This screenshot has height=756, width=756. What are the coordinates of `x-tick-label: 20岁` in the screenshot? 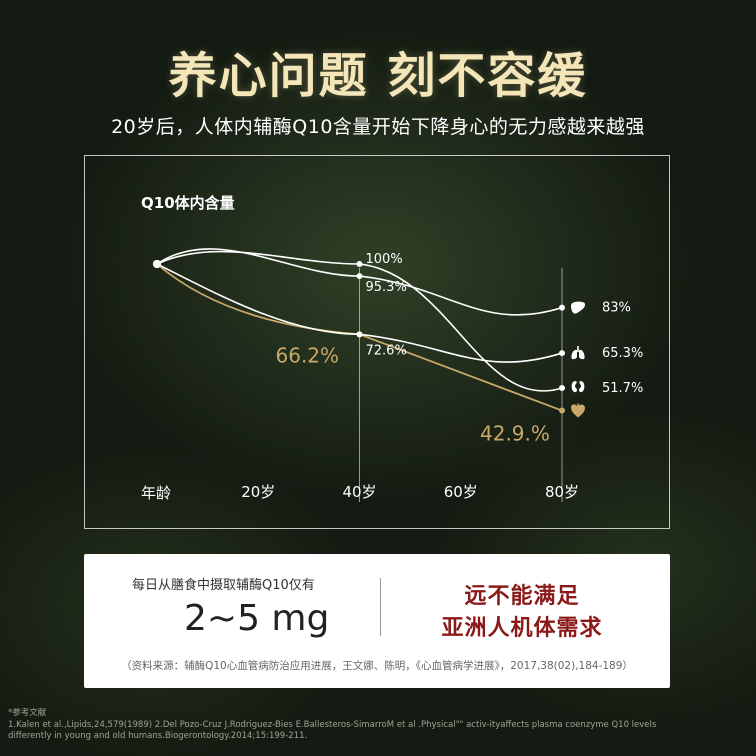 It's located at (258, 492).